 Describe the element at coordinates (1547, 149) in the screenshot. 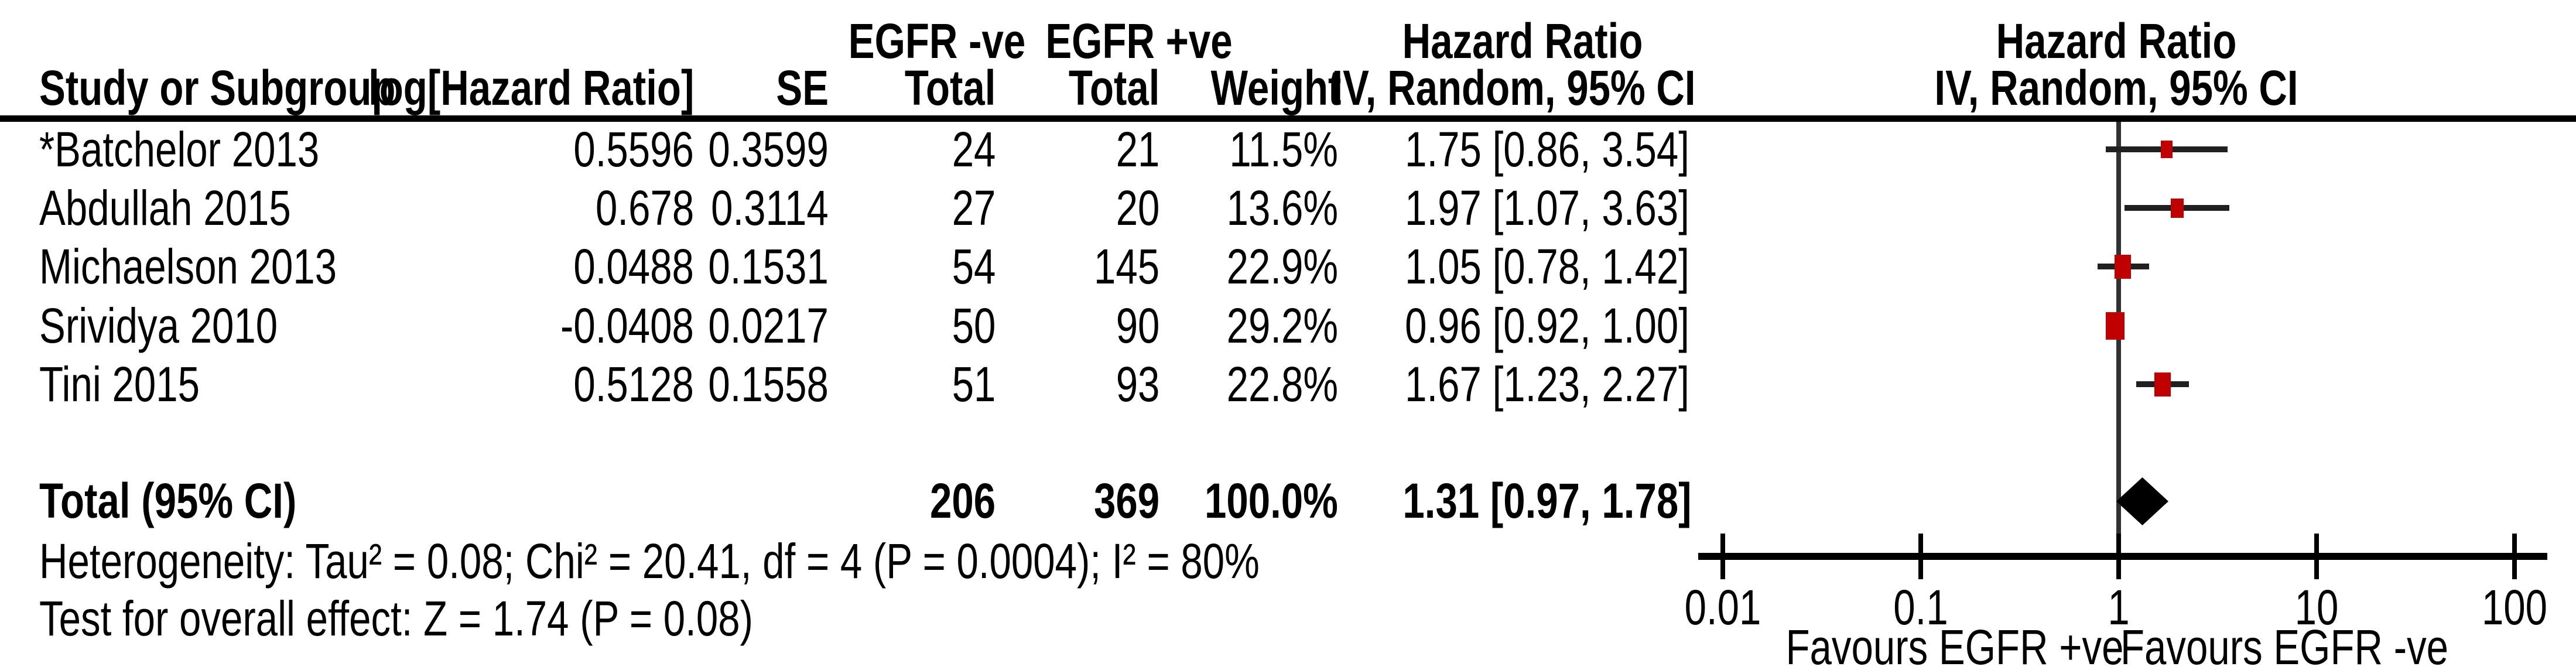

I see `study-ci-text: 1.75 [0.86, 3.54]` at that location.